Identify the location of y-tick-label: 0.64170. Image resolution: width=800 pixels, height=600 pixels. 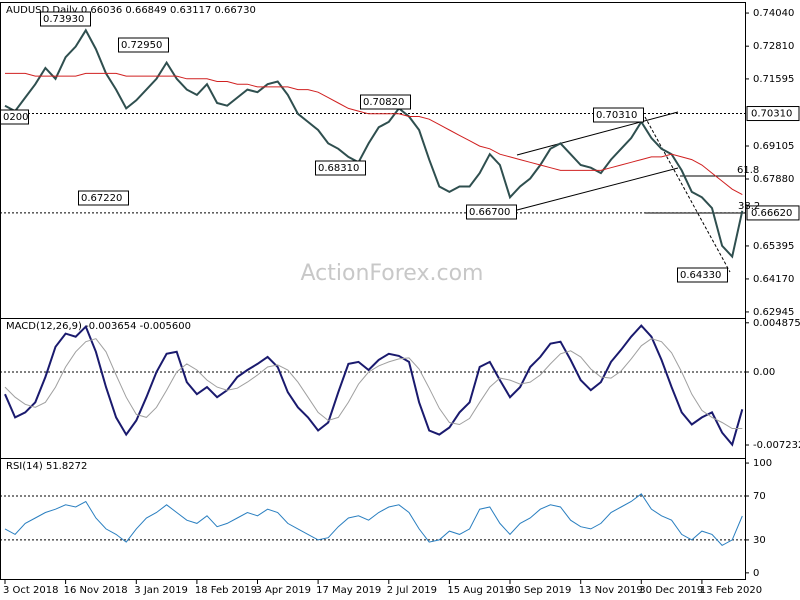
(773, 279).